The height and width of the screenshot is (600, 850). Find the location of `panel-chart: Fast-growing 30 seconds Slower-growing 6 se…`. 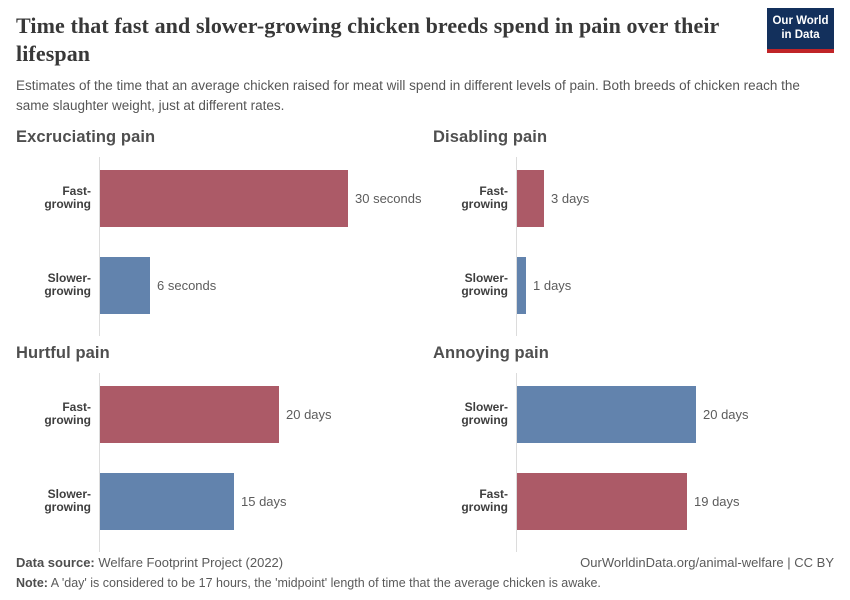

panel-chart: Fast-growing 30 seconds Slower-growing 6 se… is located at coordinates (220, 246).